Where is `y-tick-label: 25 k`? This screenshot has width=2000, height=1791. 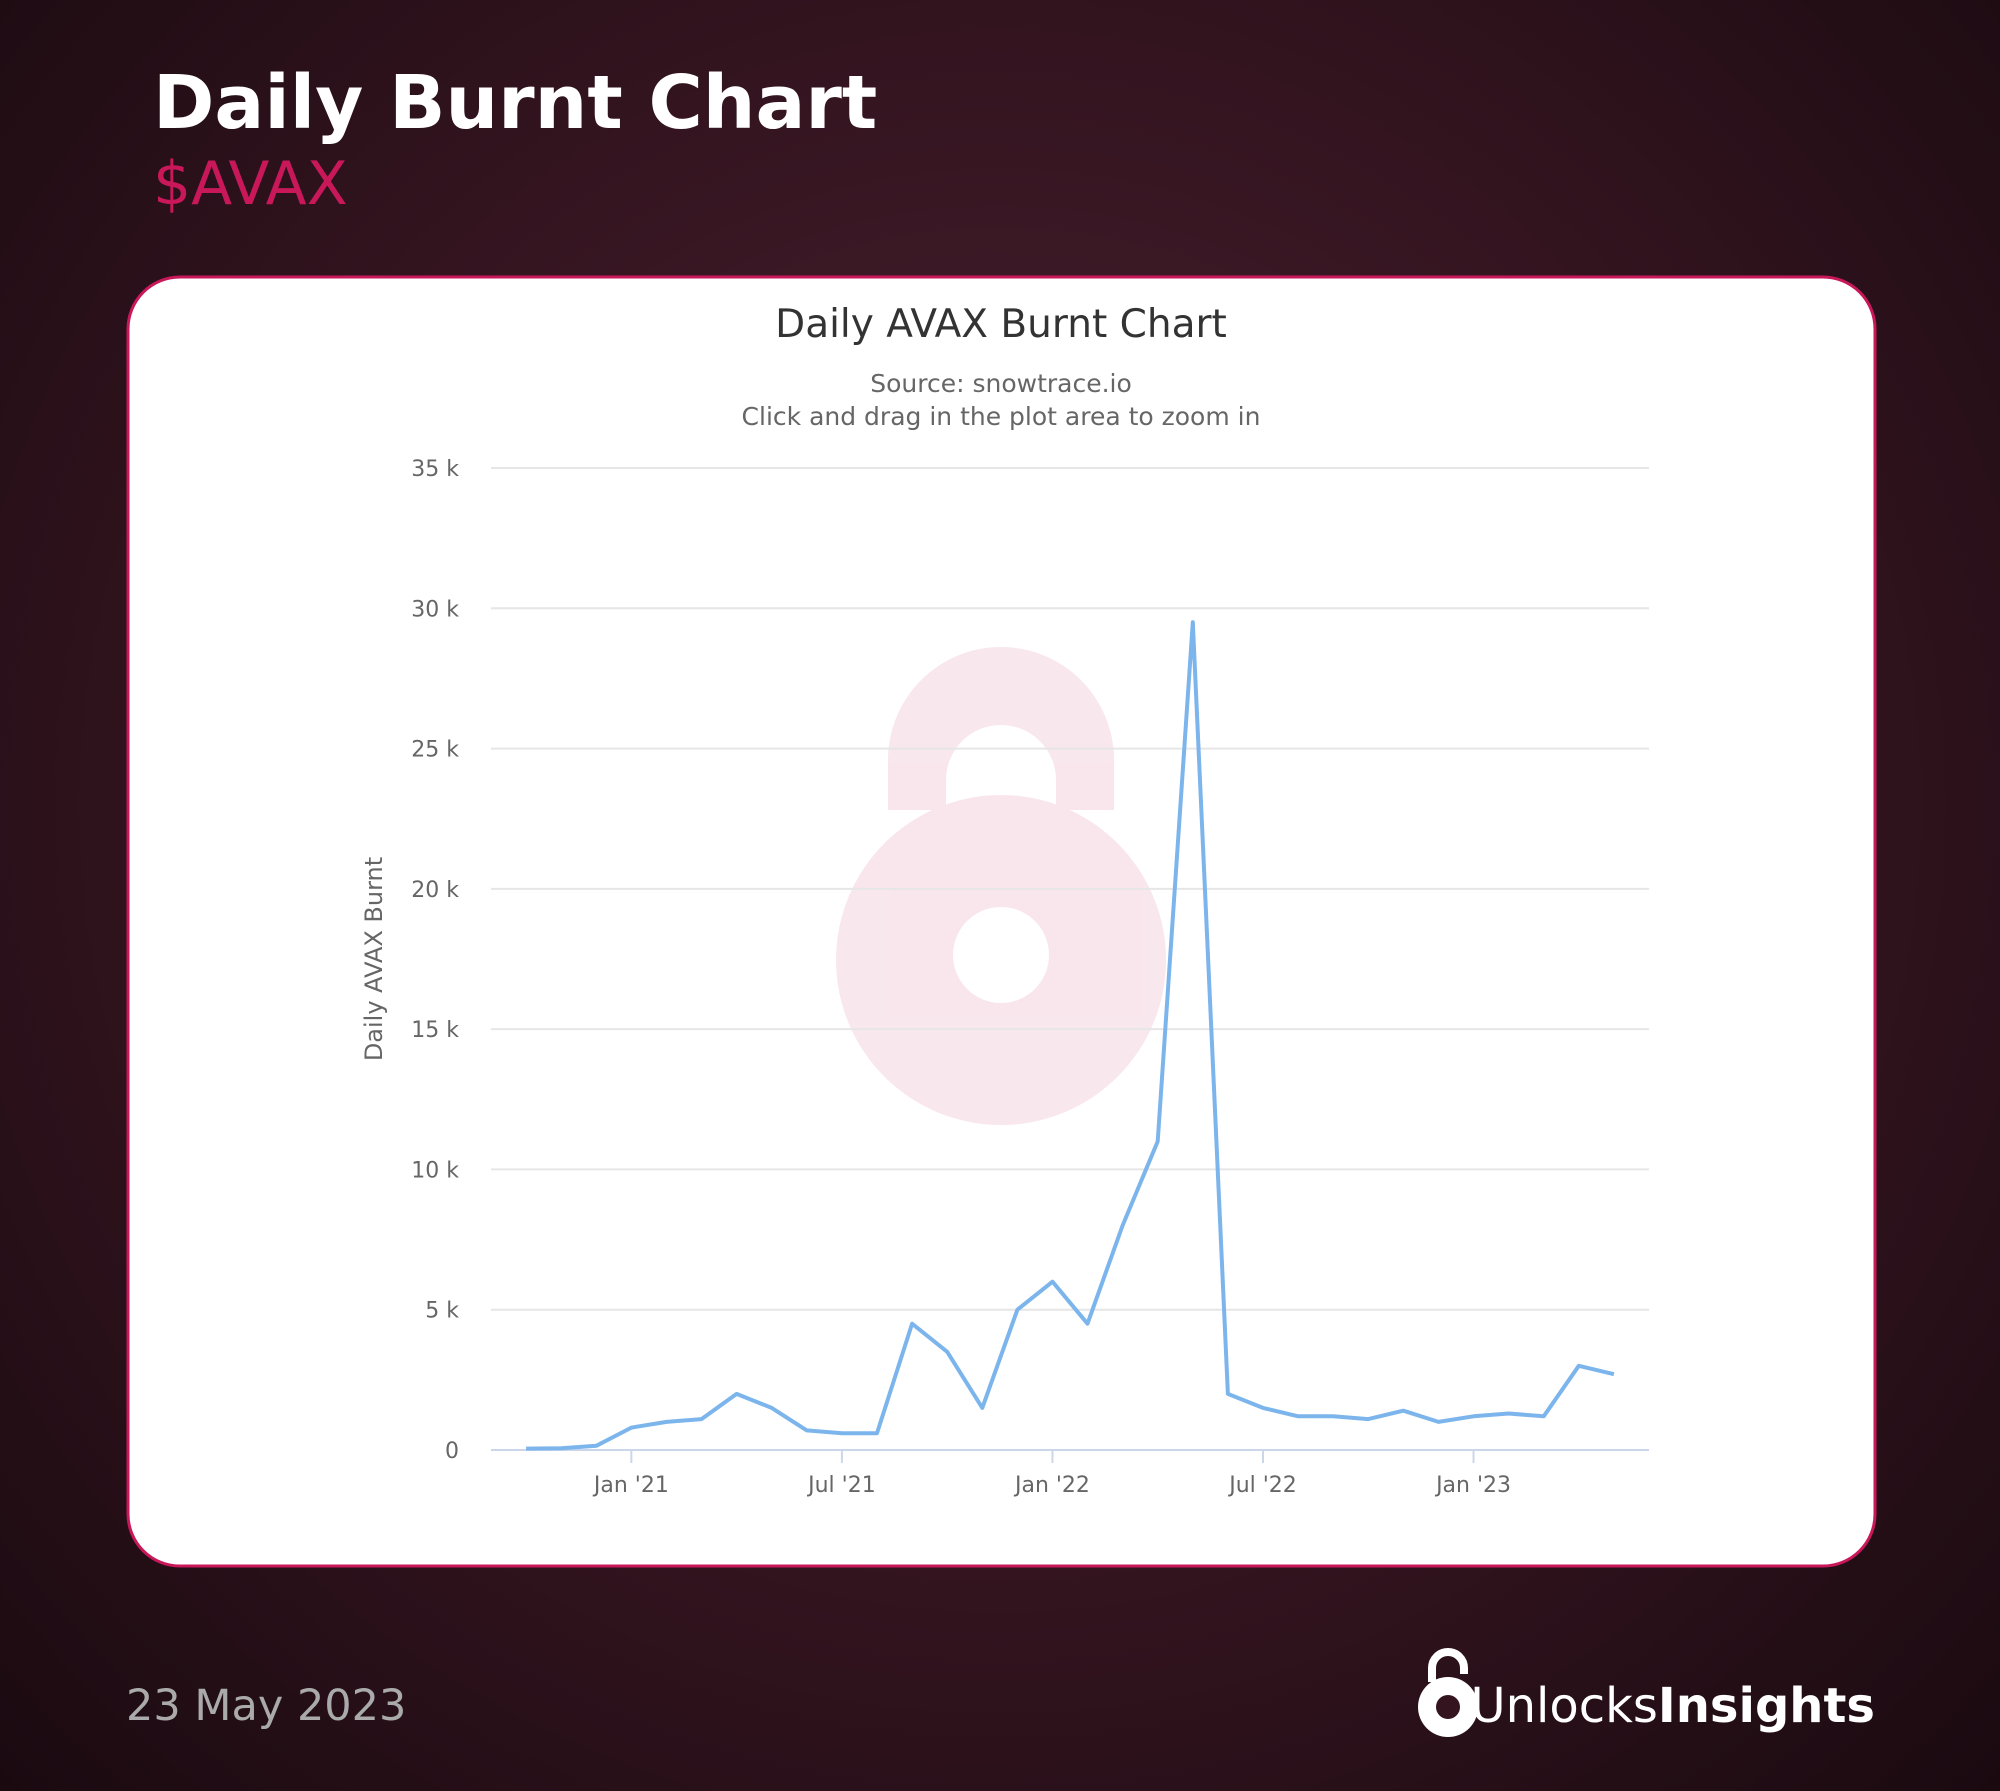
y-tick-label: 25 k is located at coordinates (435, 750).